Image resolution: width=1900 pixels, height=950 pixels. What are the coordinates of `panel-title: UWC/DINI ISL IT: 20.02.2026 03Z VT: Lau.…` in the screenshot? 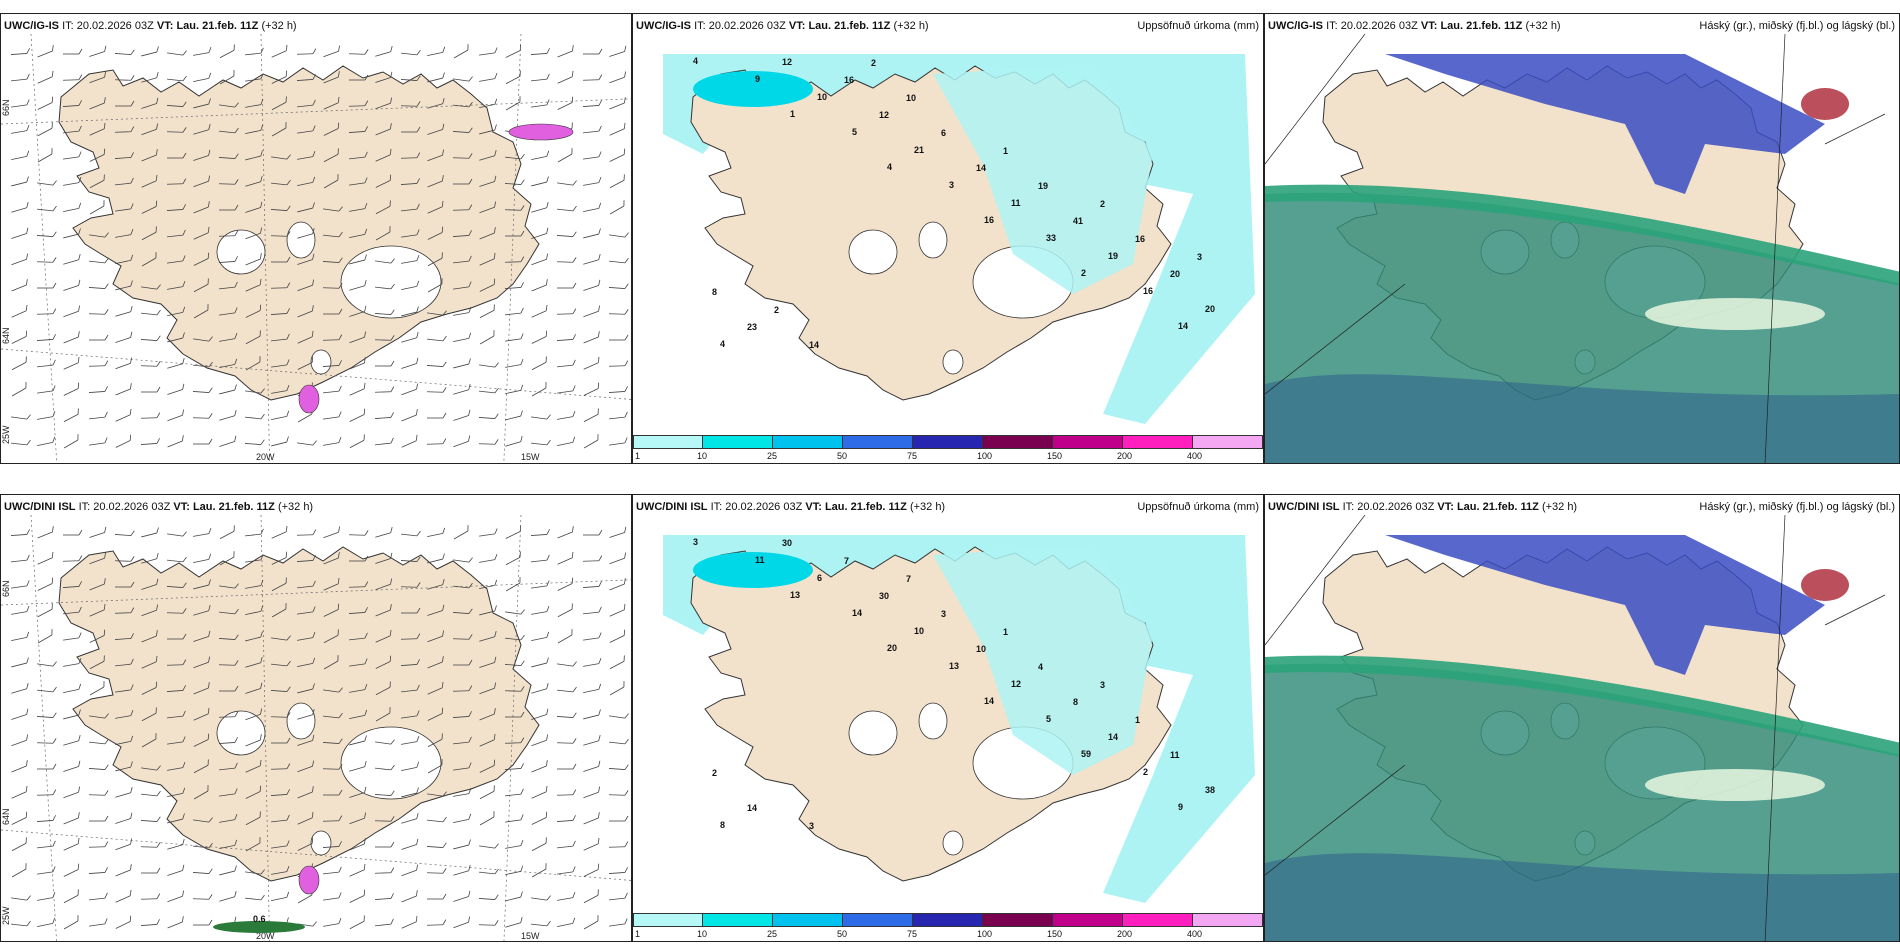 It's located at (1423, 507).